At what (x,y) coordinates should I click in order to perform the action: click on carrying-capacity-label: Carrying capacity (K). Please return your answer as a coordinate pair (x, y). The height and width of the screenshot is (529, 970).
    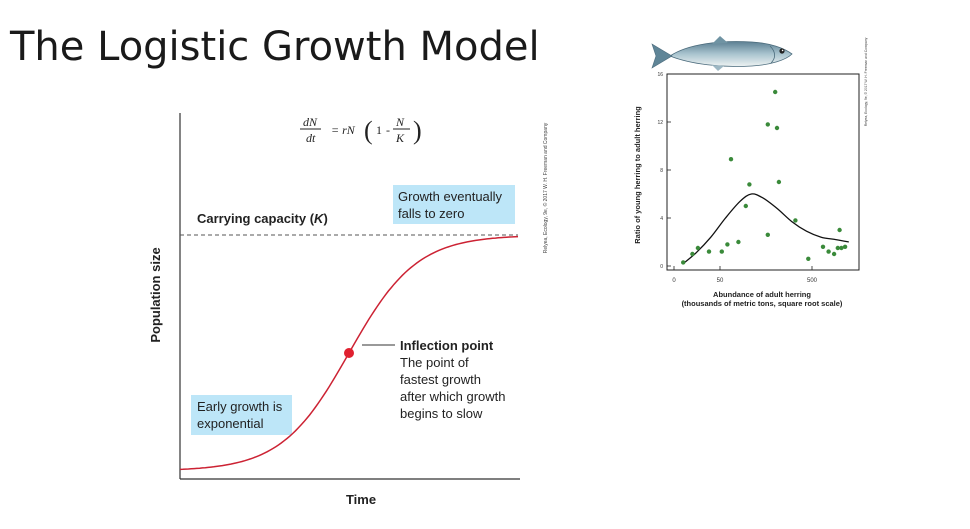
    Looking at the image, I should click on (262, 218).